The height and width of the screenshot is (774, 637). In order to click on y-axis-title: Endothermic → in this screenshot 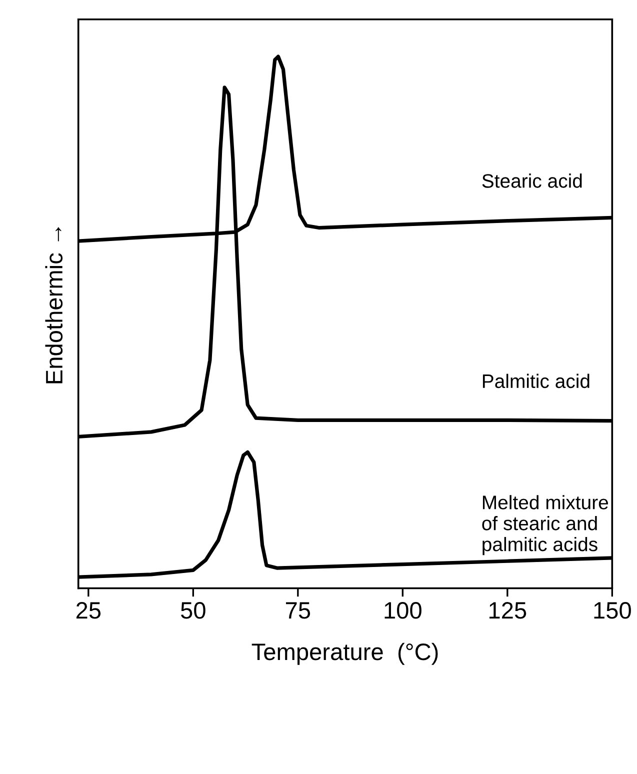, I will do `click(54, 305)`.